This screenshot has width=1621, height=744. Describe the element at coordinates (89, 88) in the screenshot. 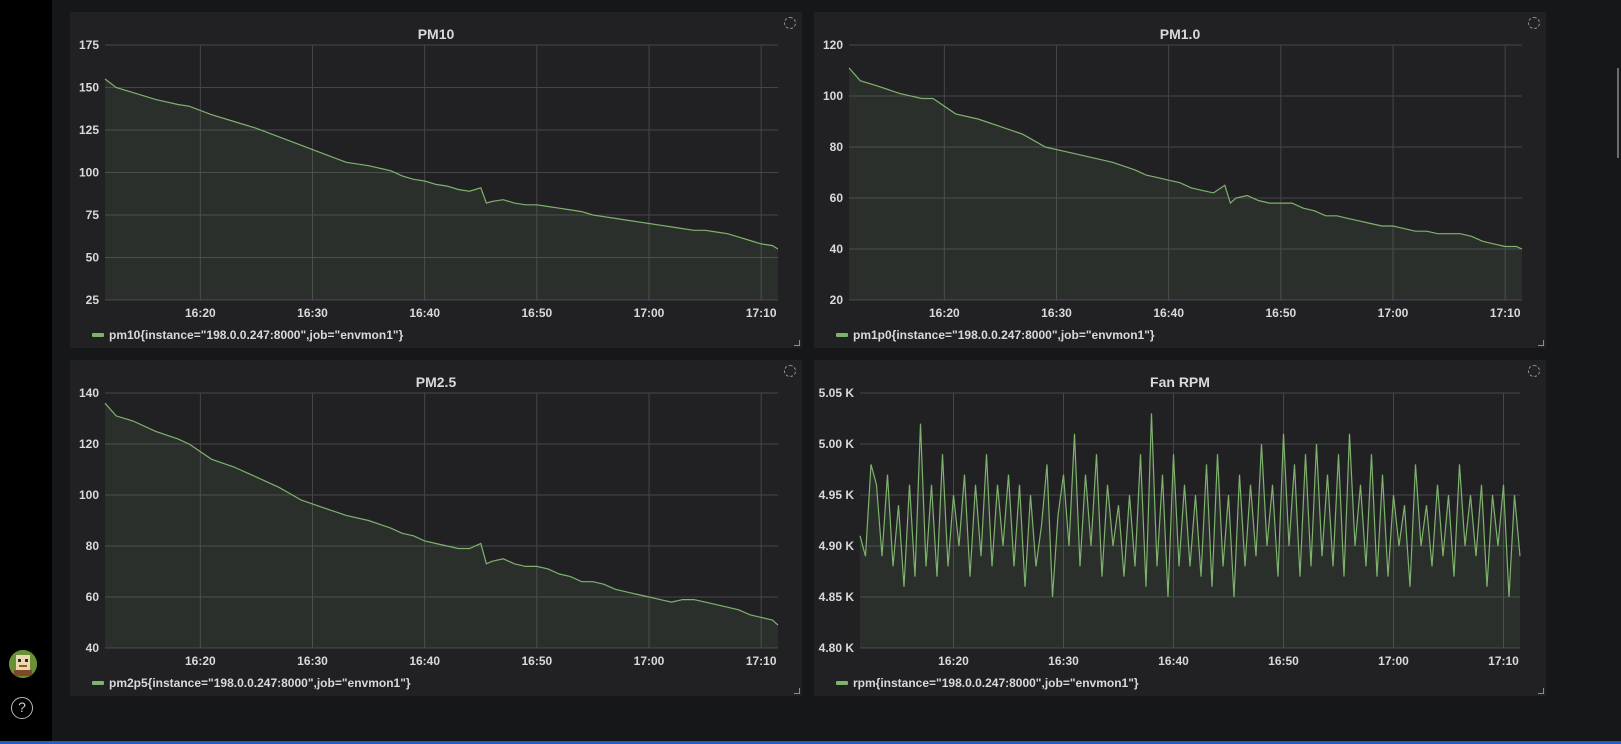

I see `y-tick-label: 150` at that location.